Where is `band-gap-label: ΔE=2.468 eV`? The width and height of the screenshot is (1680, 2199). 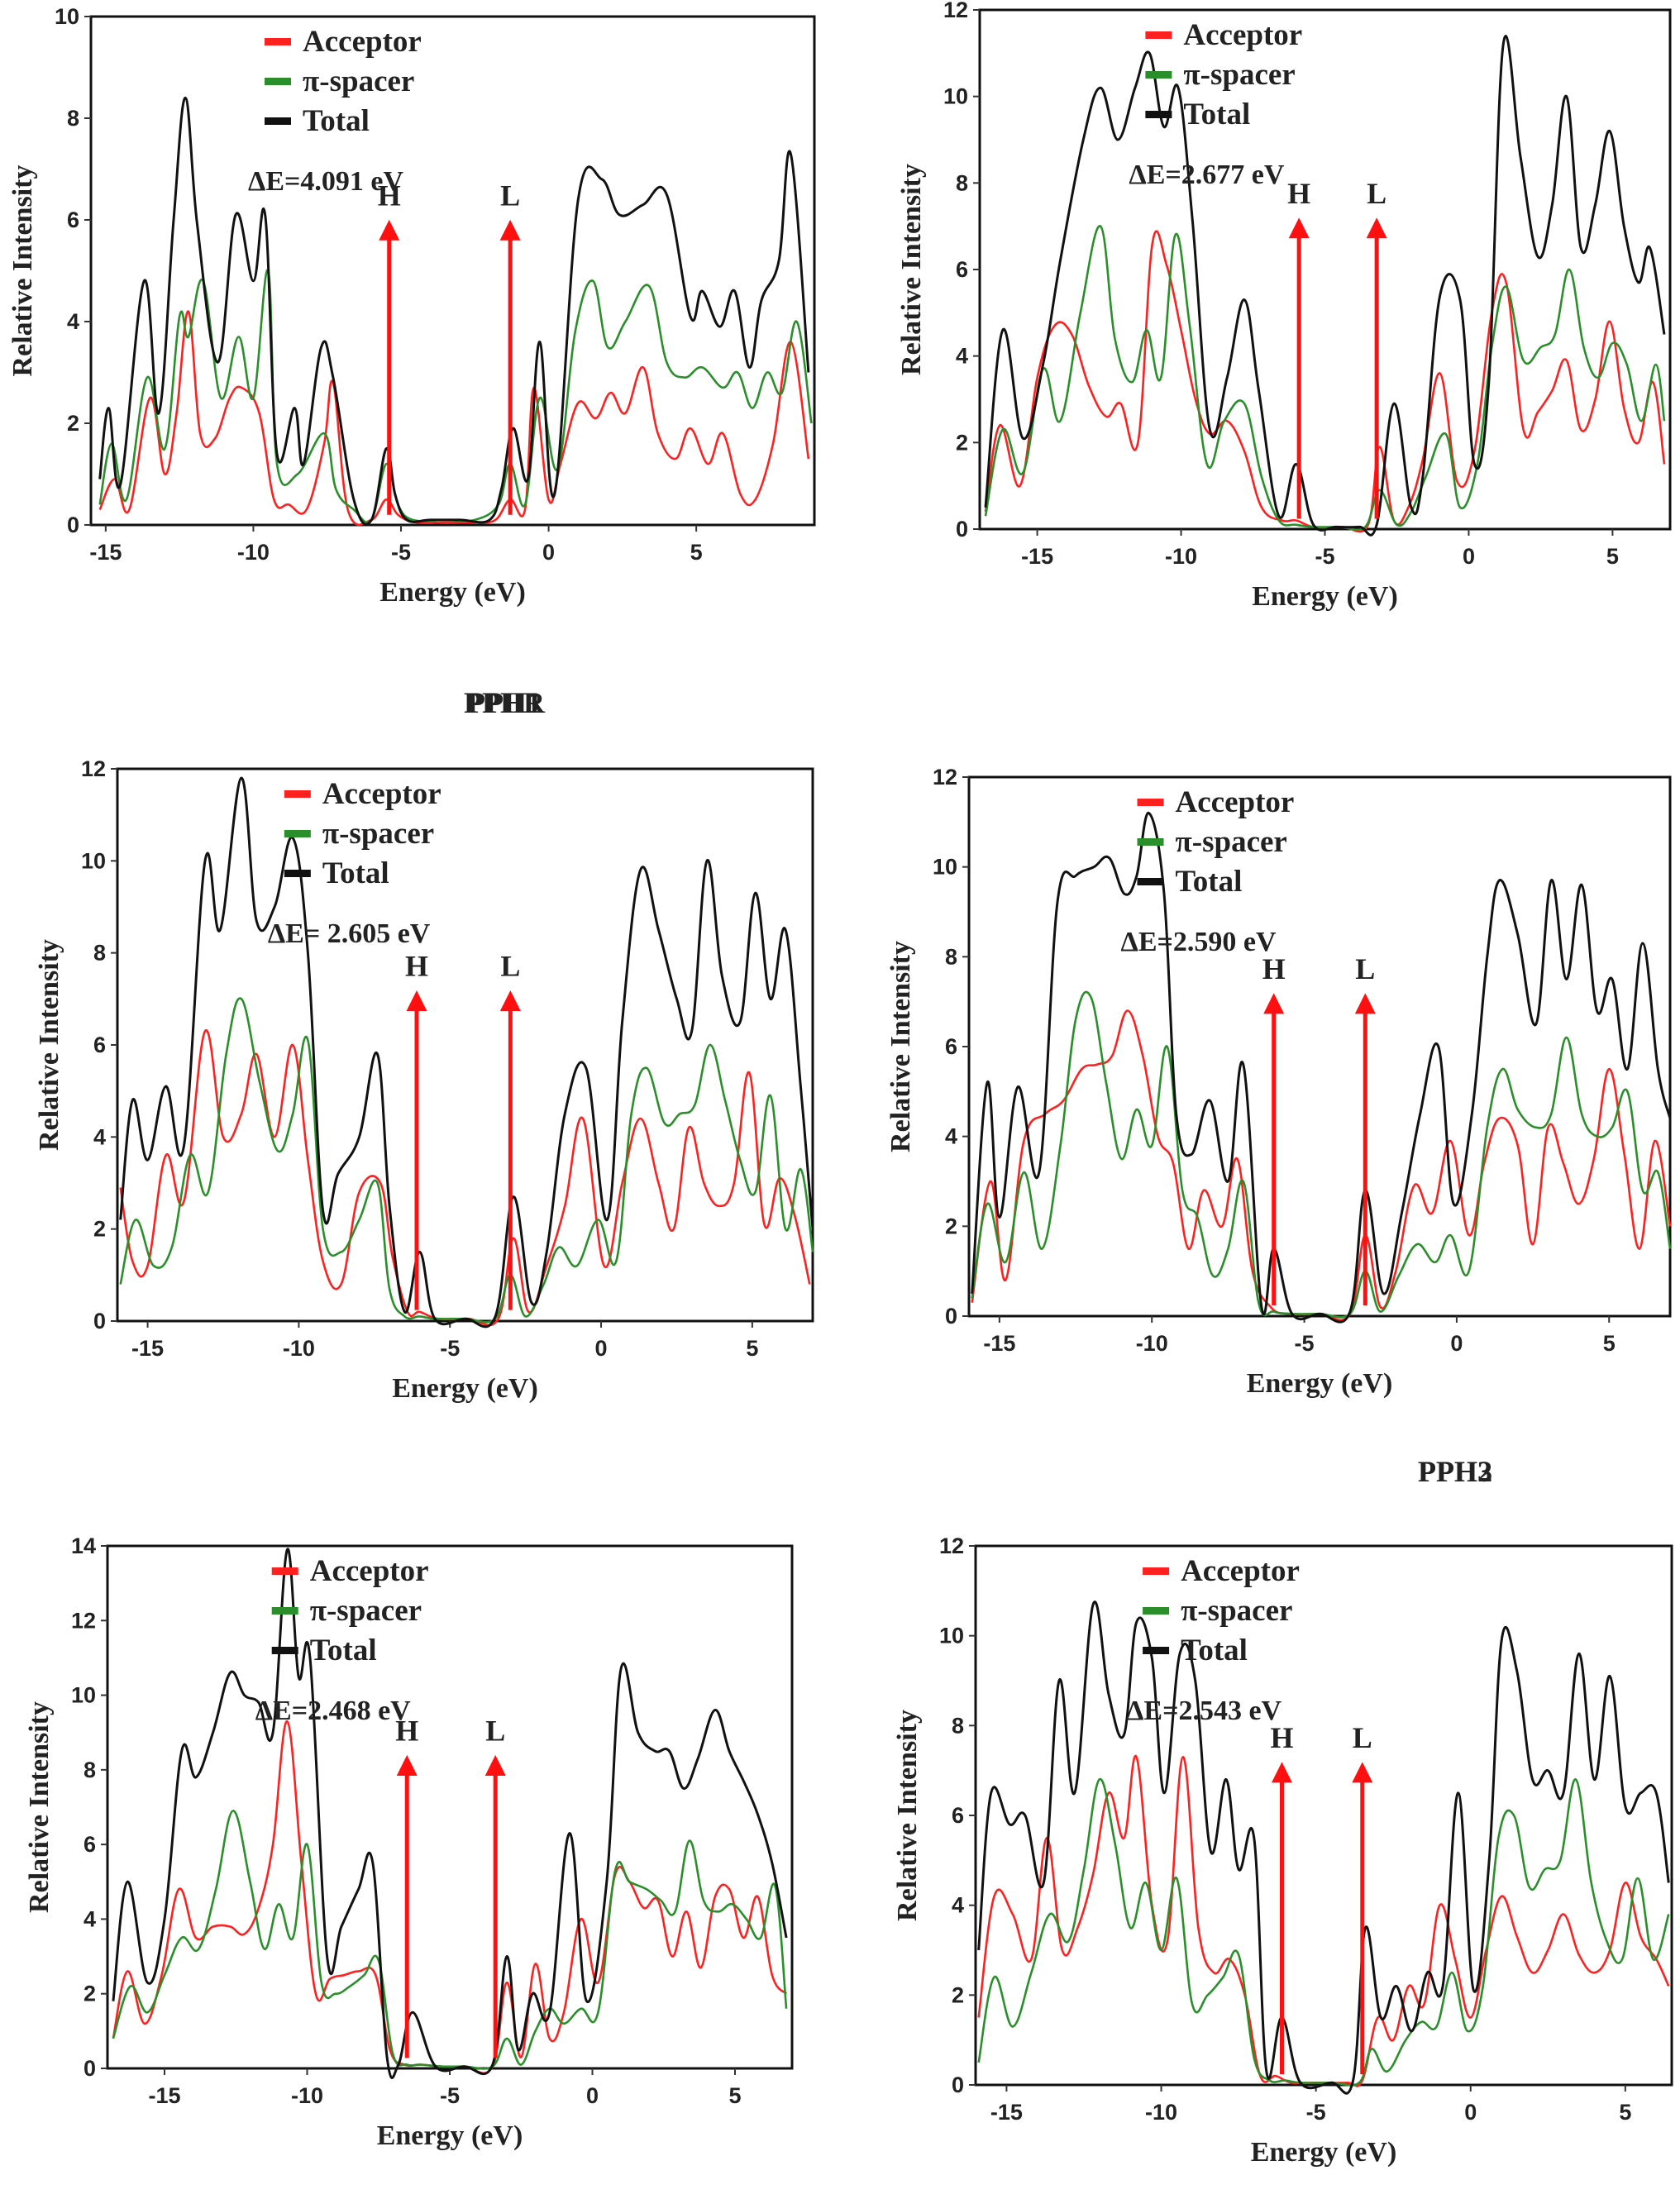 band-gap-label: ΔE=2.468 eV is located at coordinates (333, 1711).